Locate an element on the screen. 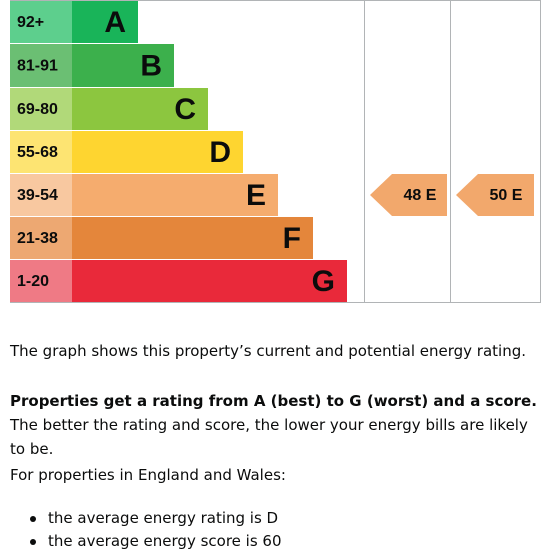 This screenshot has width=550, height=553. band-range: 69-80 is located at coordinates (37, 109).